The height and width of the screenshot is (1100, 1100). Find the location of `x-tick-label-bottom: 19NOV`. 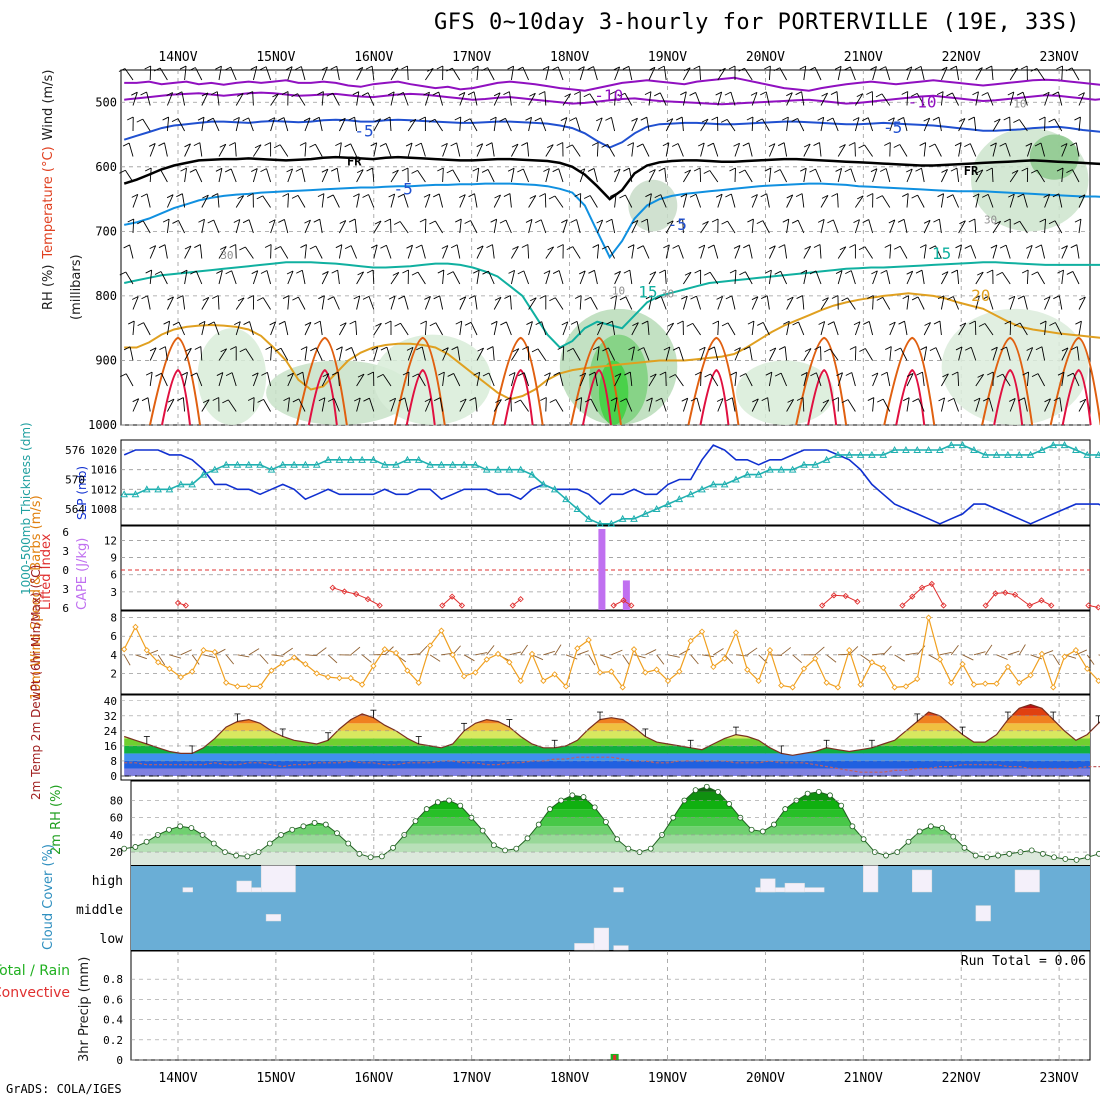

x-tick-label-bottom: 19NOV is located at coordinates (667, 1078).